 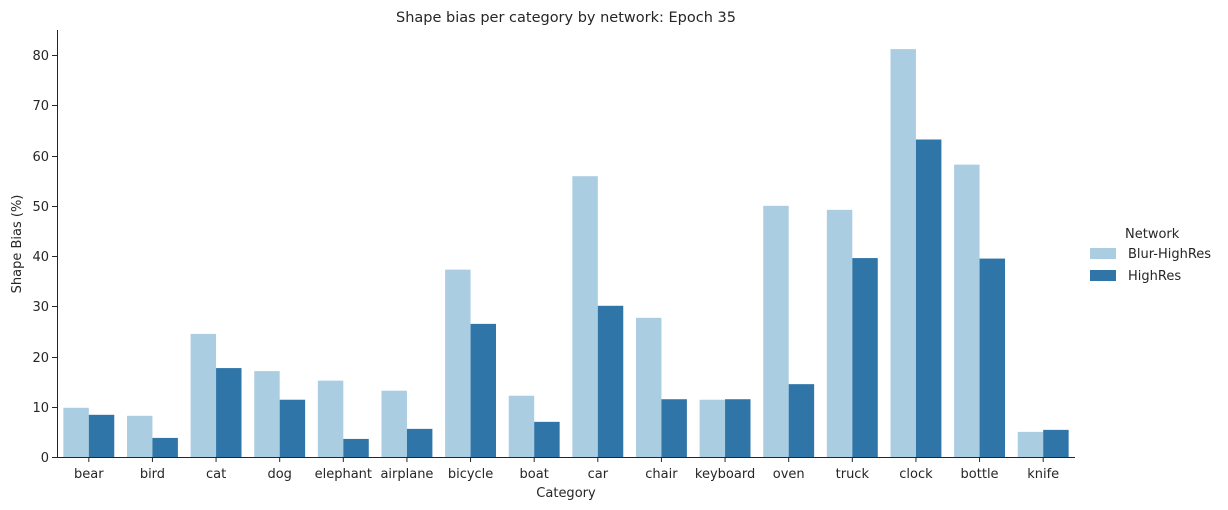 I want to click on bar-blur-highres-bird, so click(x=139, y=436).